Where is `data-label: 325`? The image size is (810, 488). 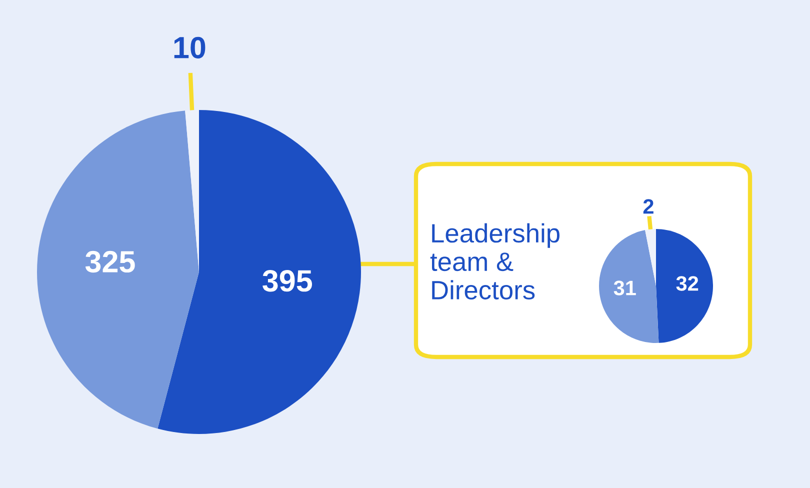
data-label: 325 is located at coordinates (110, 261).